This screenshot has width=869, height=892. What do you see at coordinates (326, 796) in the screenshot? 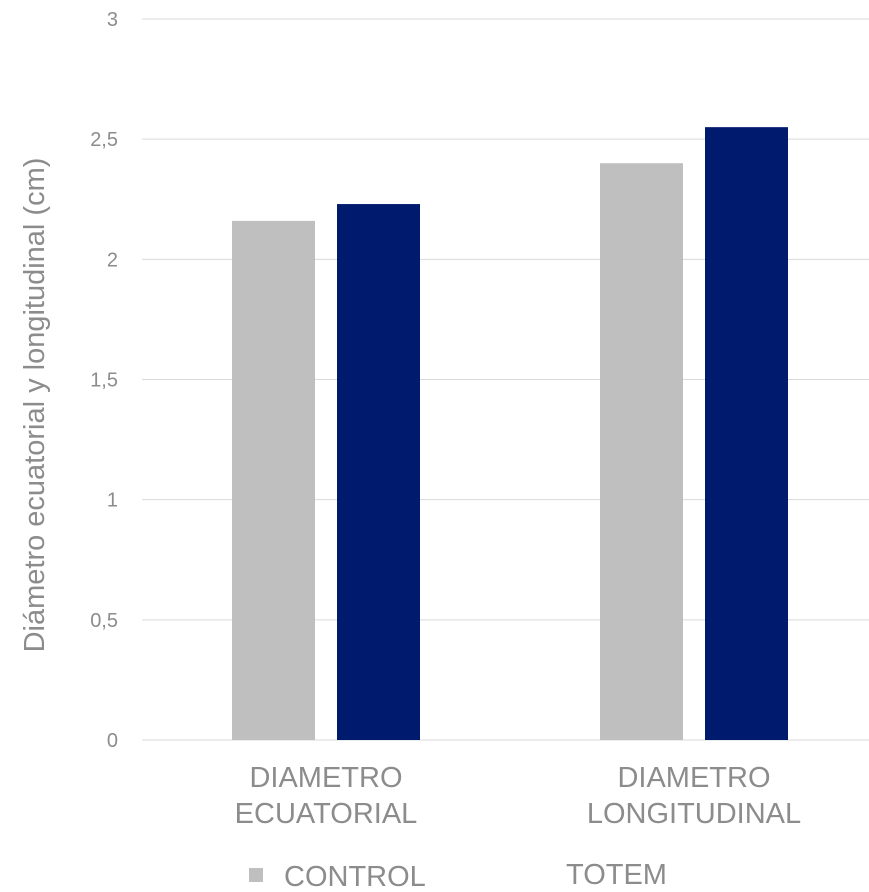
I see `x-tick-label: DIAMETRO ECUATORIAL` at bounding box center [326, 796].